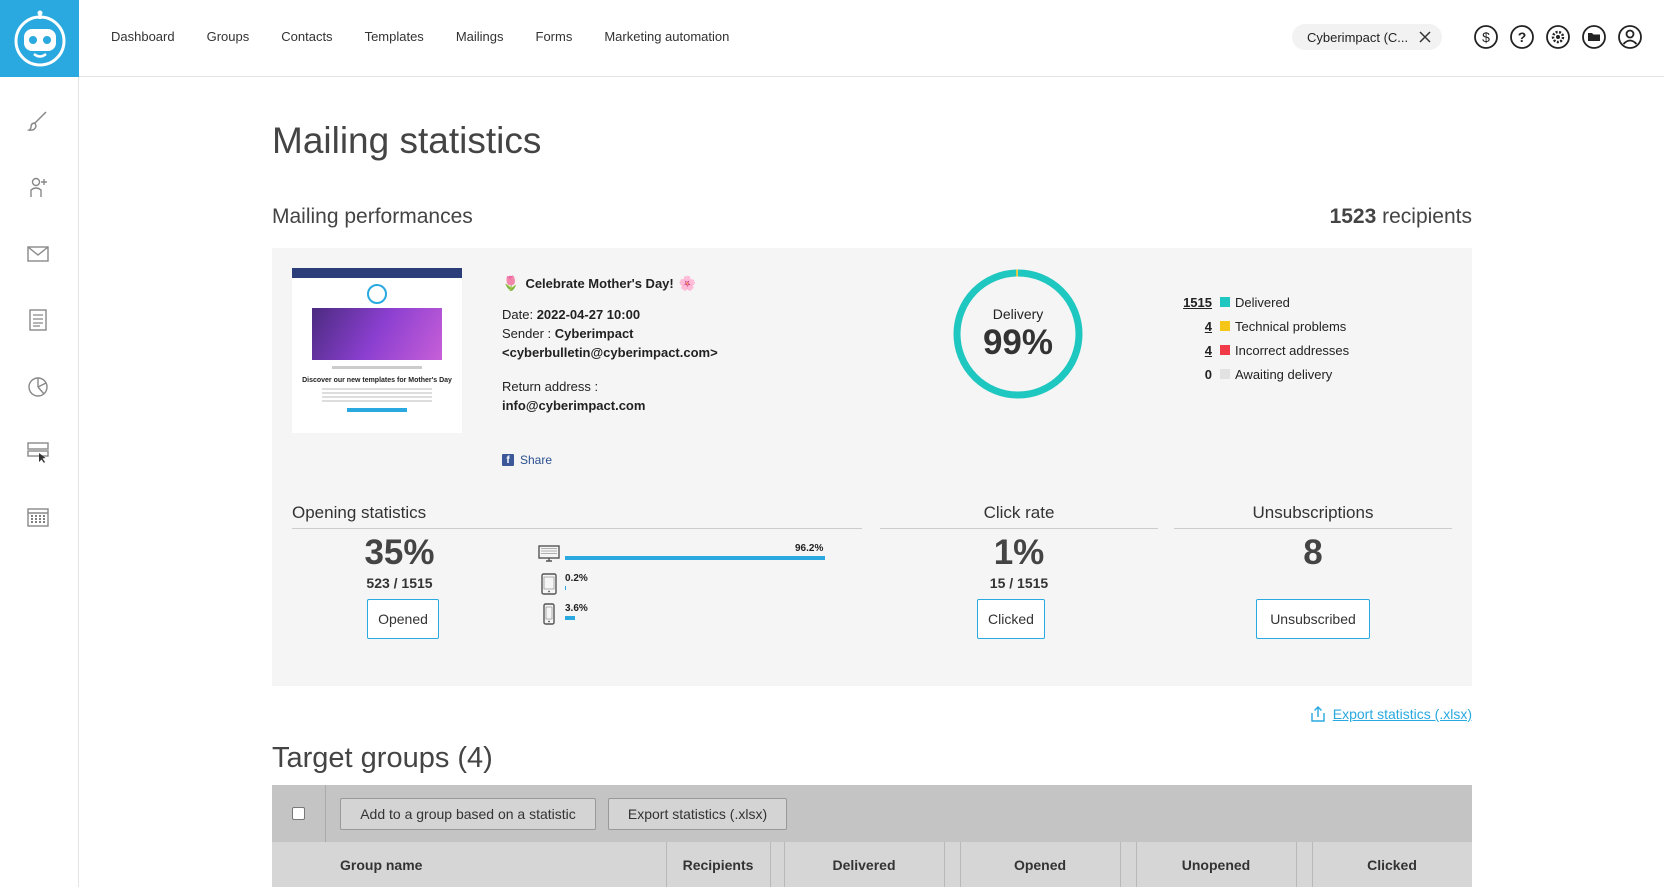 The height and width of the screenshot is (887, 1664). I want to click on folder-icon, so click(1594, 37).